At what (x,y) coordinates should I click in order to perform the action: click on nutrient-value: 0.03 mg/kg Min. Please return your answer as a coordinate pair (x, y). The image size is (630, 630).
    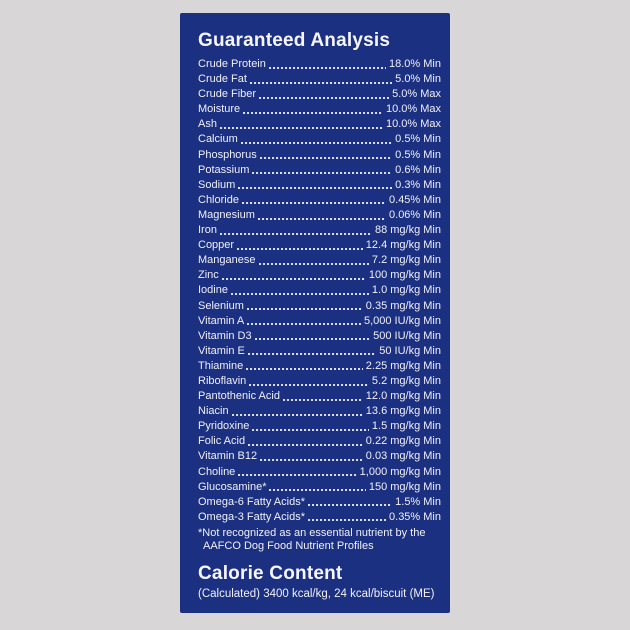
    Looking at the image, I should click on (403, 456).